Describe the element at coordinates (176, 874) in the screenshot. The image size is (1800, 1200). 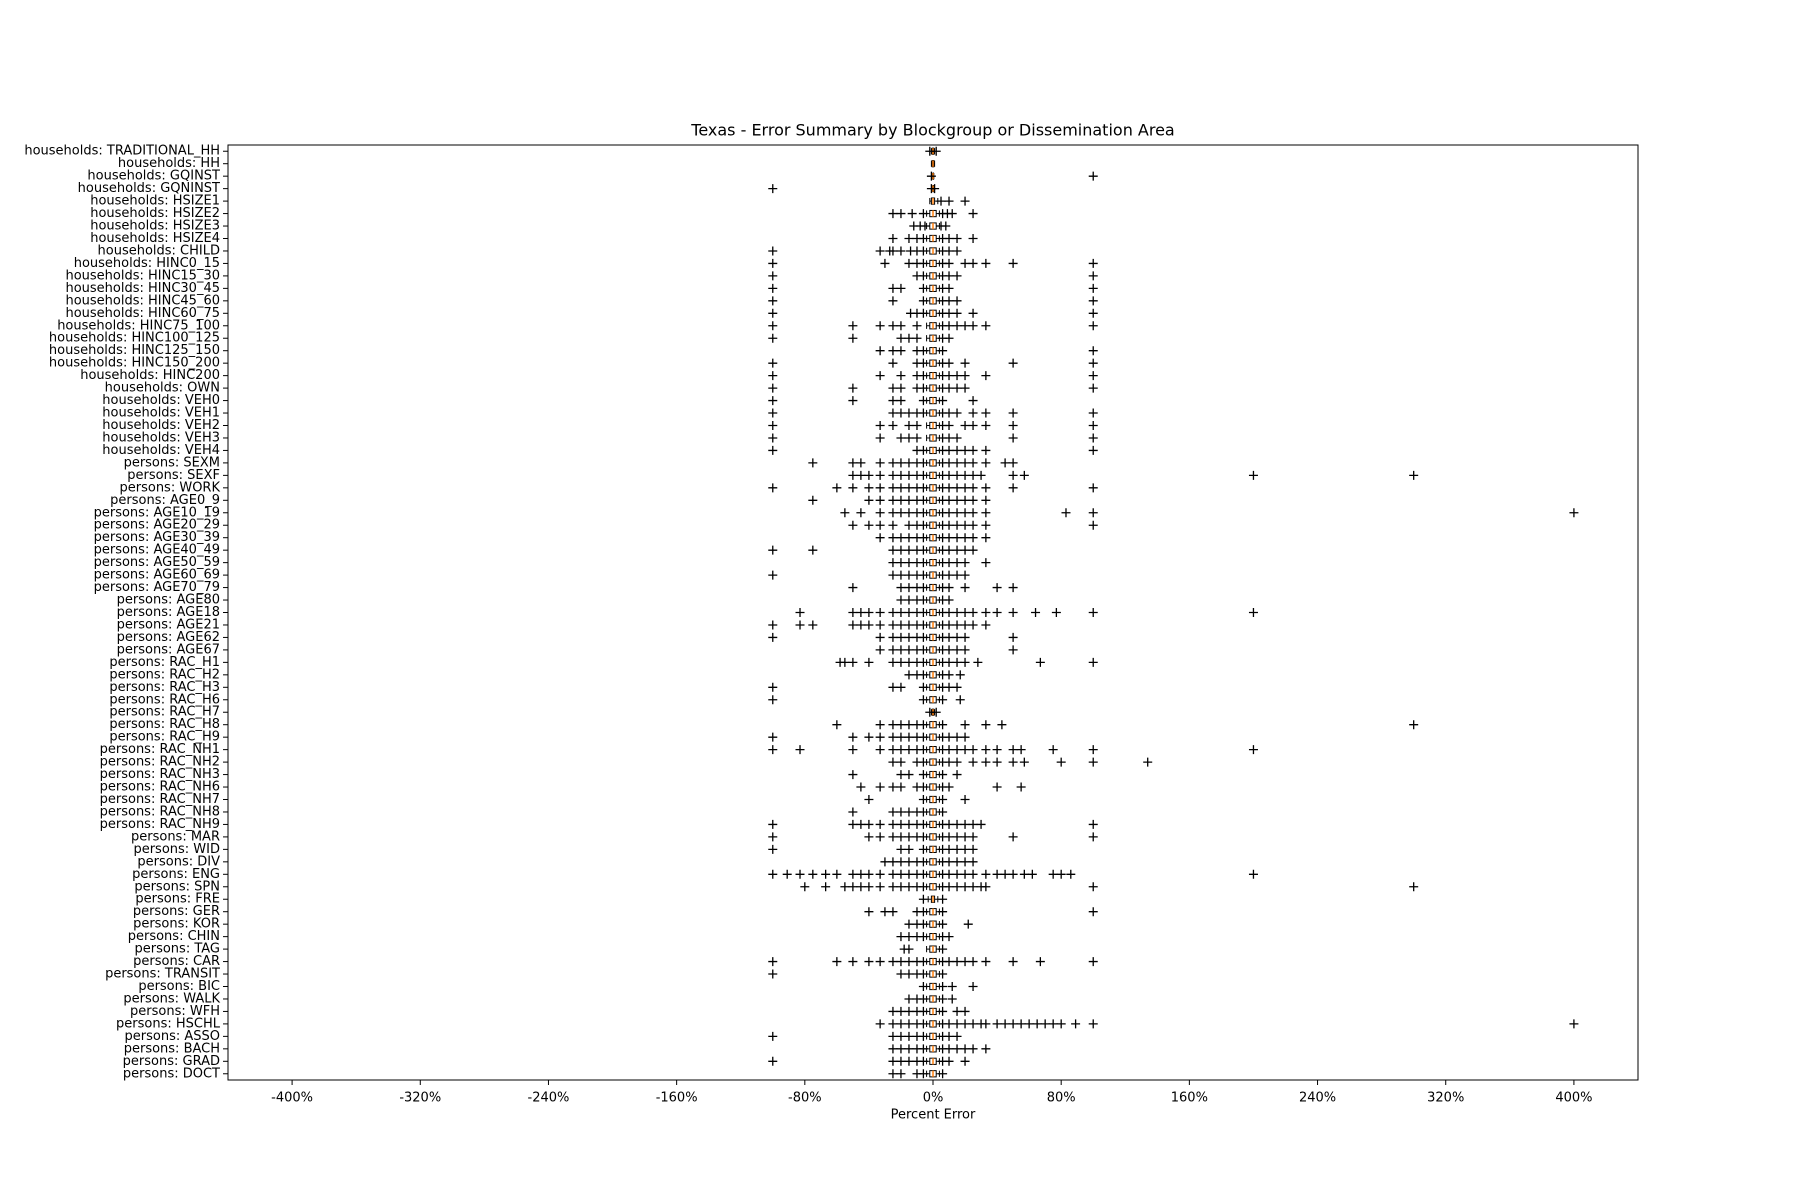
I see `y-tick-label: persons: ENG` at that location.